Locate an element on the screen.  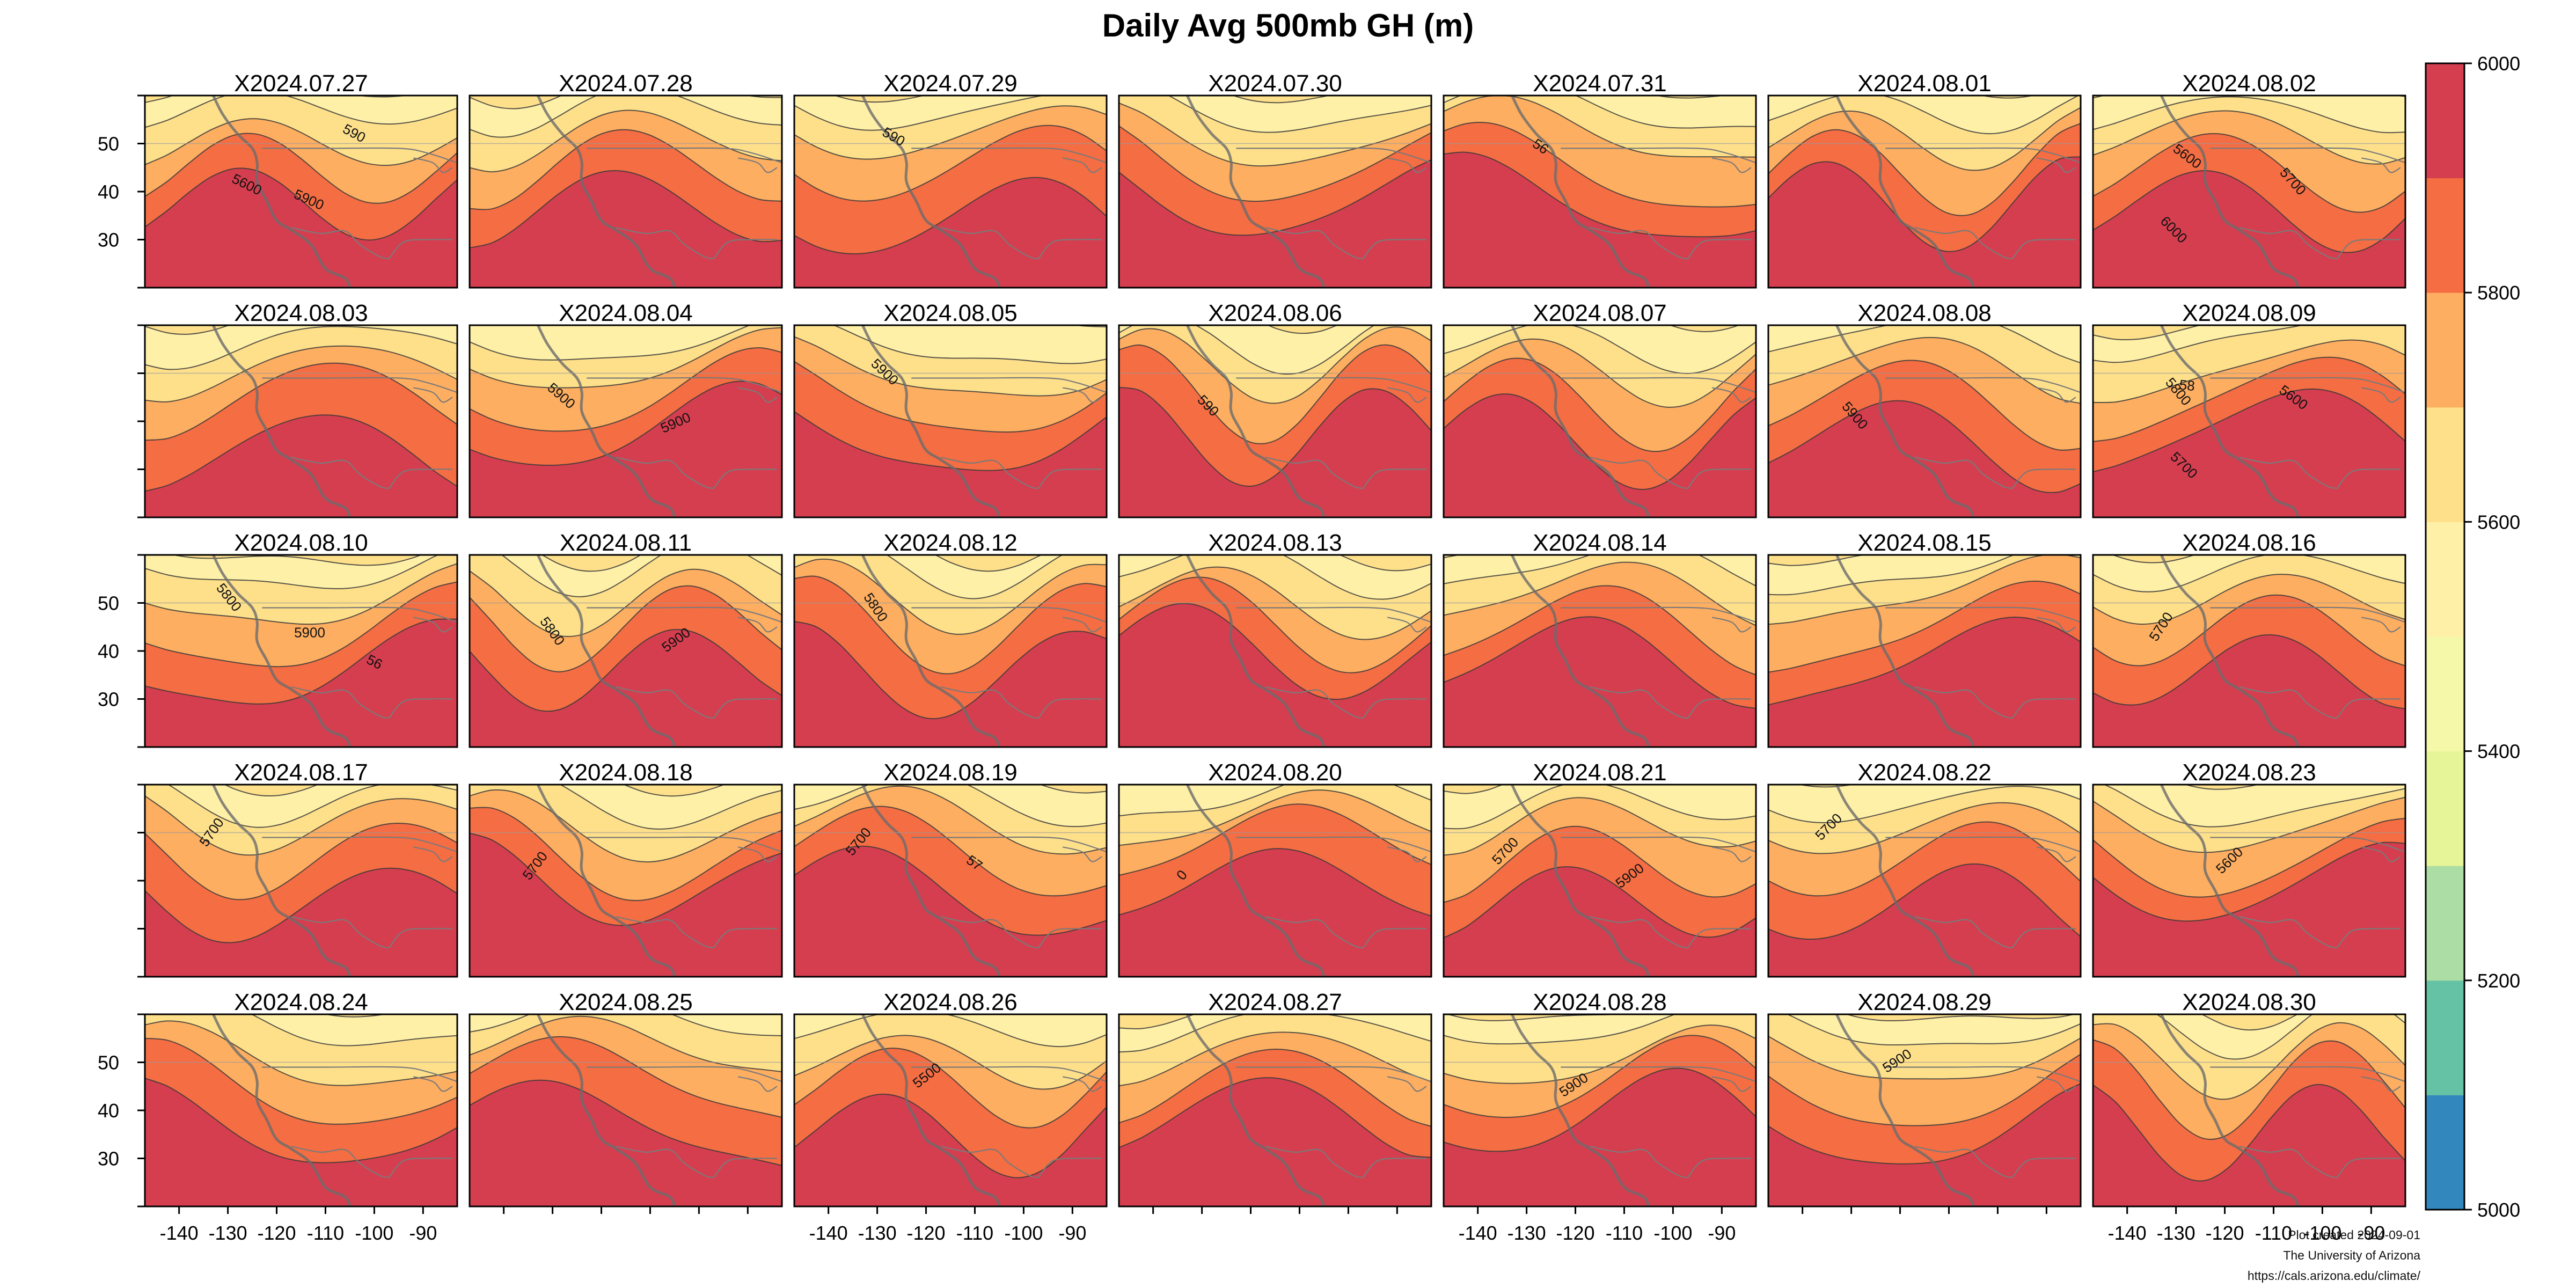
panel-title: X2024.08.17 is located at coordinates (301, 772).